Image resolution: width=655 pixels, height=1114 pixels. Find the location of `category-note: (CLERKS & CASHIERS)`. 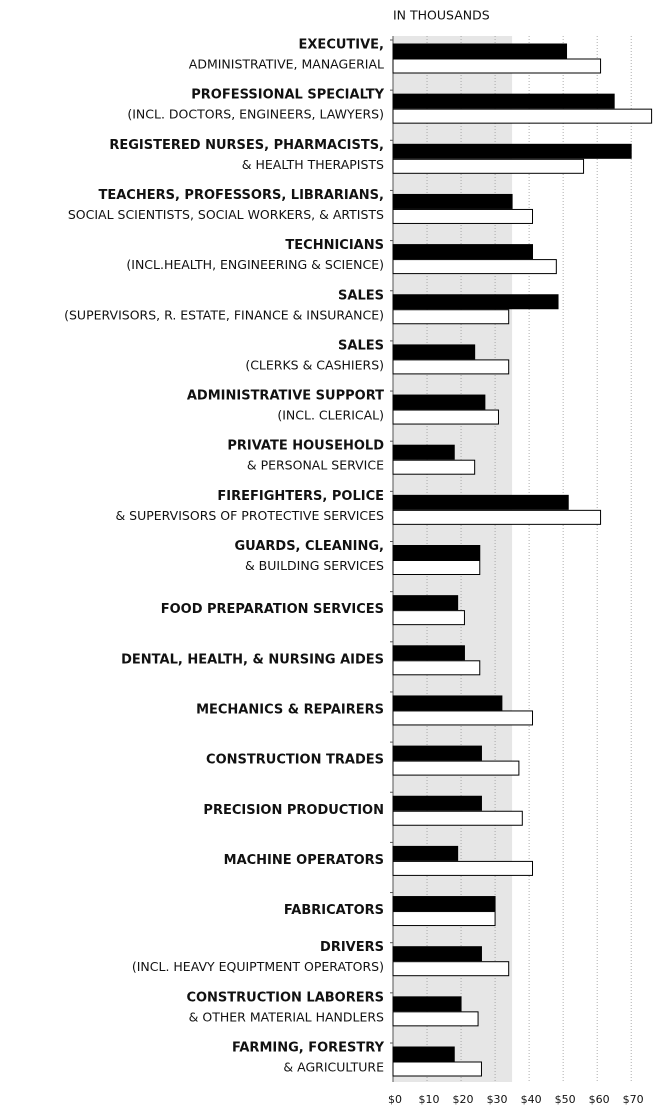

category-note: (CLERKS & CASHIERS) is located at coordinates (314, 364).